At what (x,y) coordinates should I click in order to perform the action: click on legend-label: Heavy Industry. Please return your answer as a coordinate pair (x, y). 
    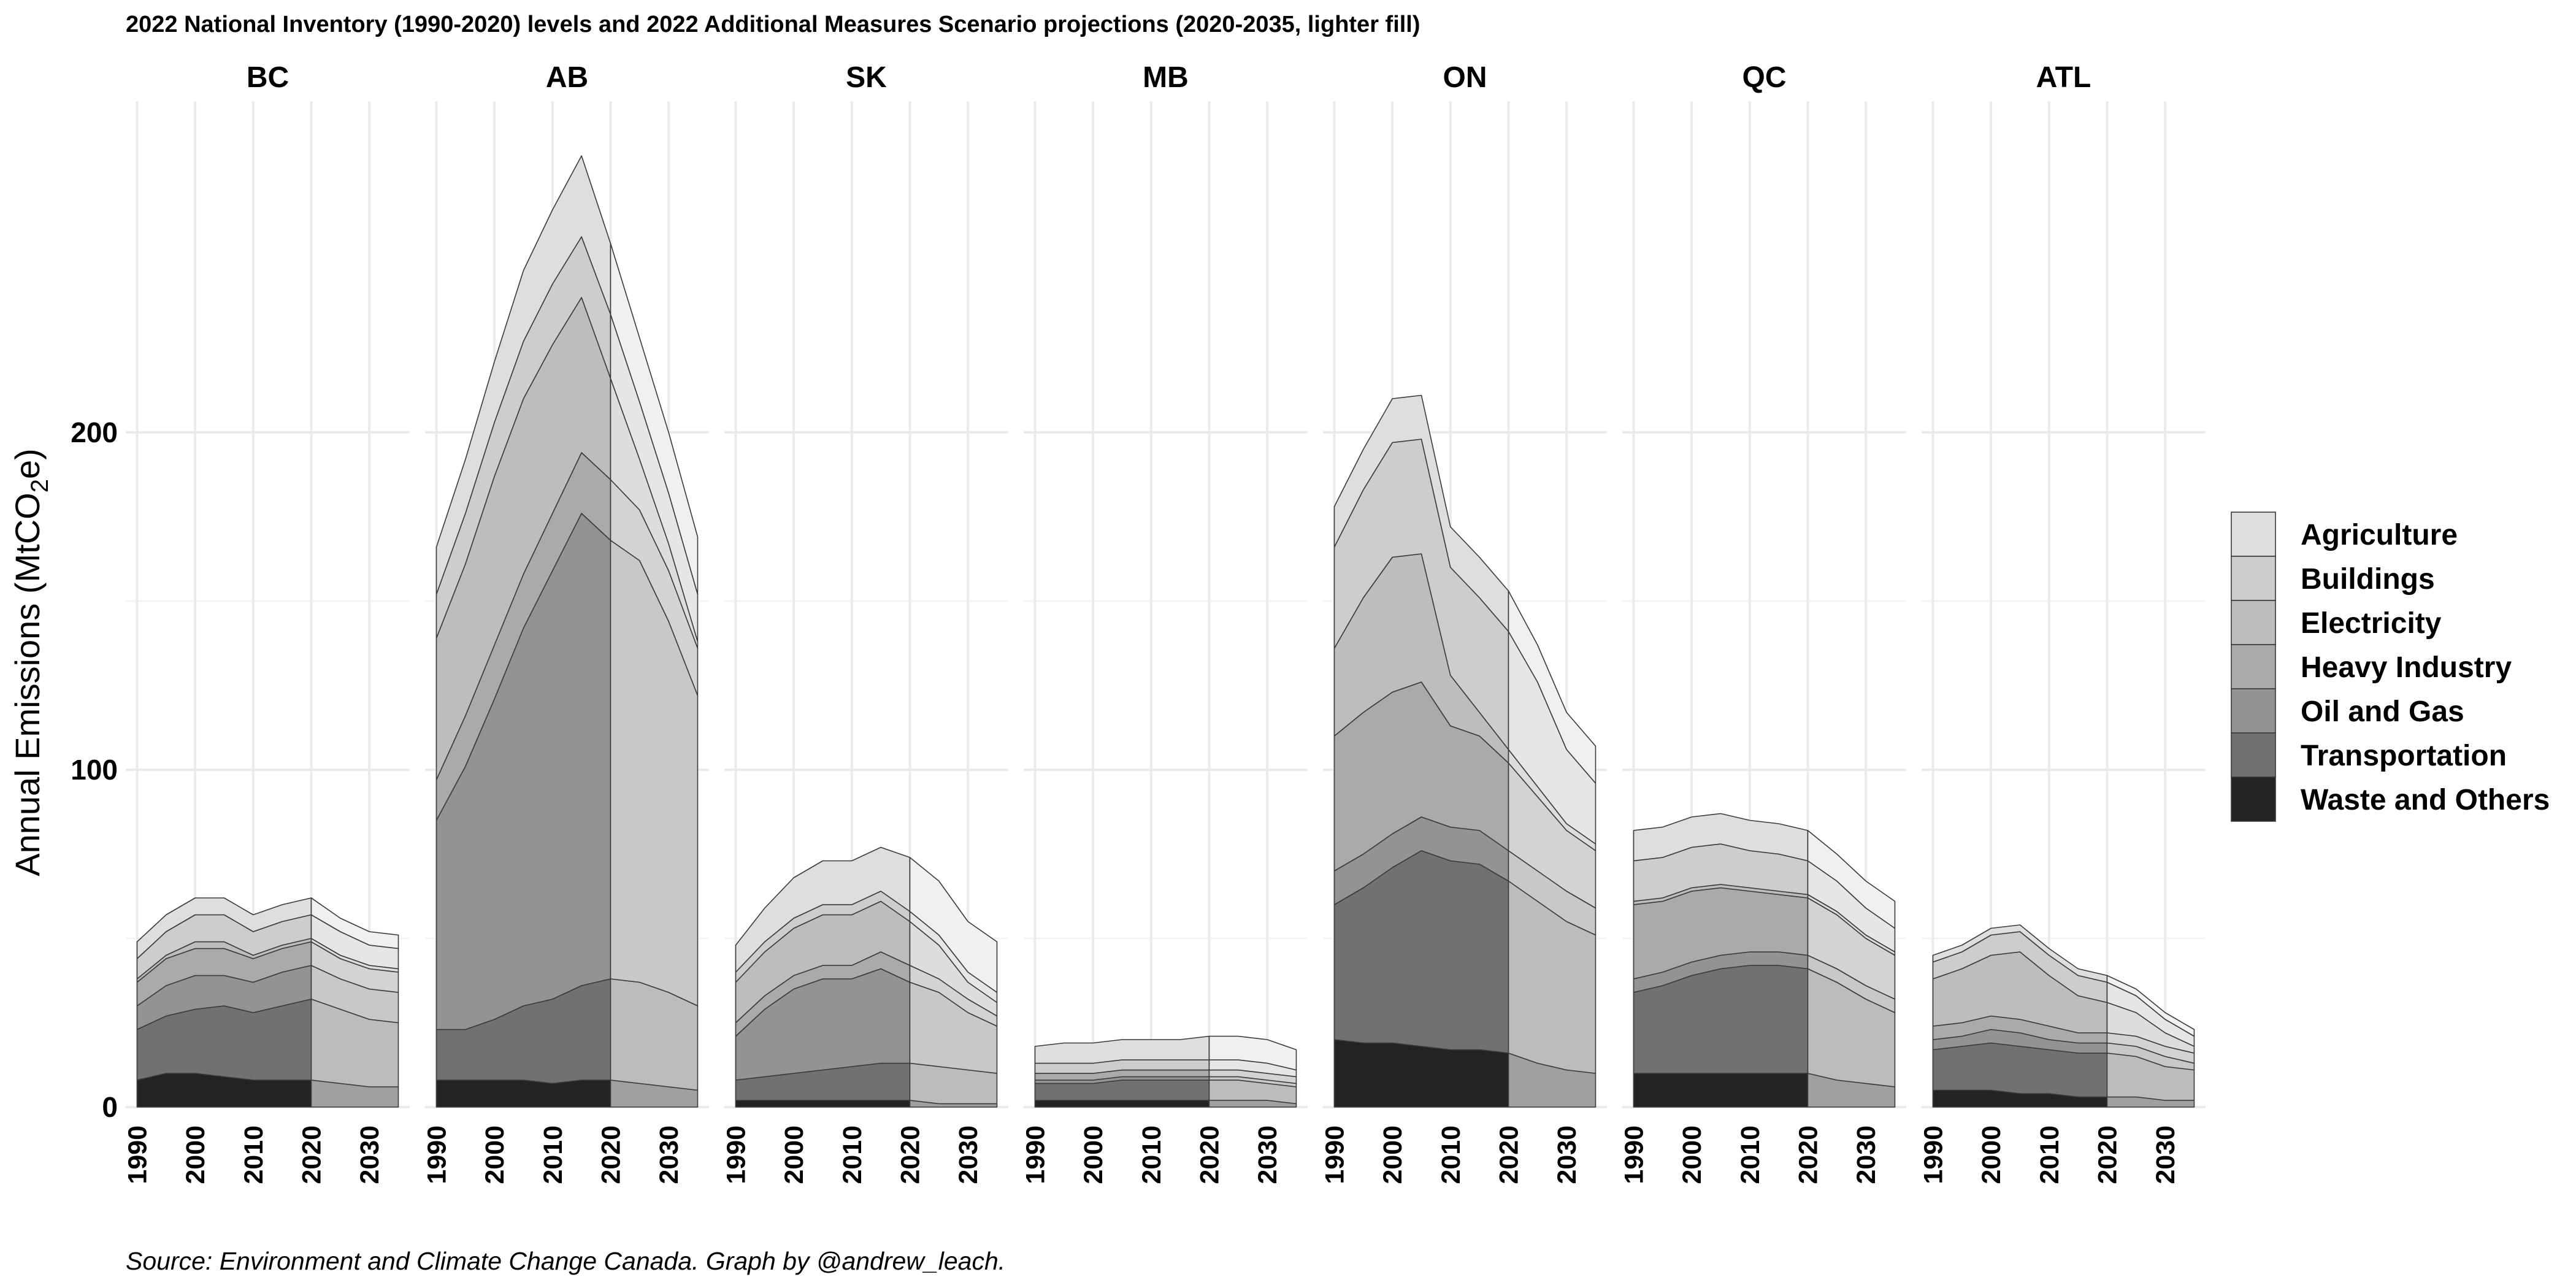
    Looking at the image, I should click on (2406, 667).